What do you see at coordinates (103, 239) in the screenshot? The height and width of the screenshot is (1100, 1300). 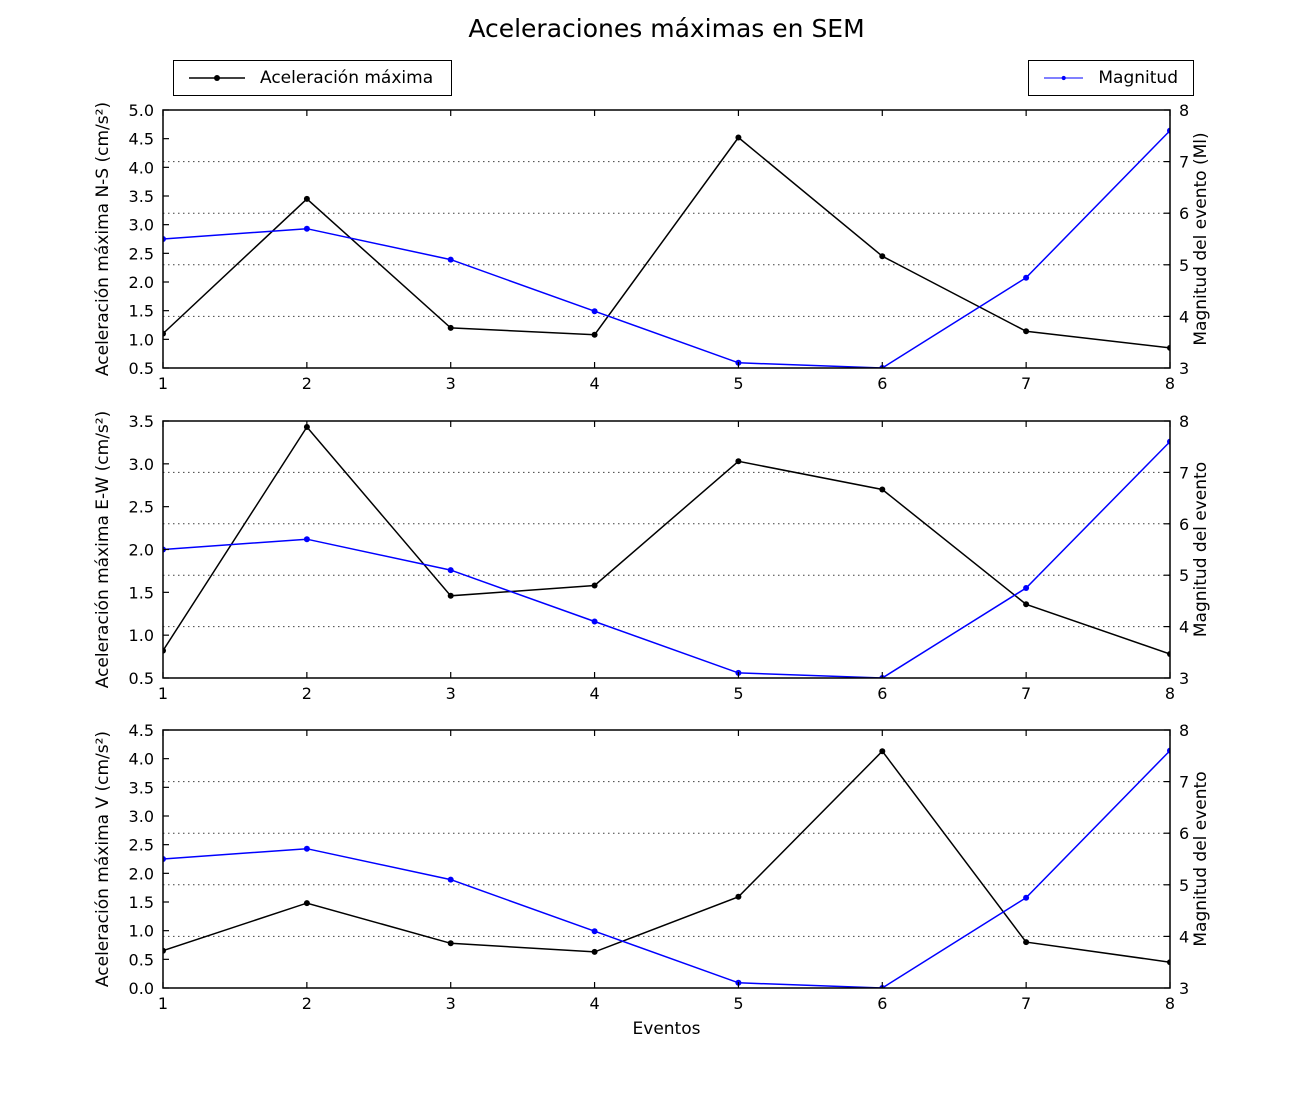 I see `y-axis-label-left: Aceleración máxima N-S (cm/s²)` at bounding box center [103, 239].